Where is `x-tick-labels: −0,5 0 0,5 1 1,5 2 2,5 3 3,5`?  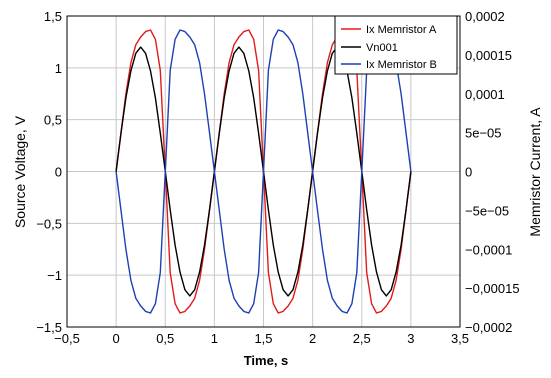 x-tick-labels: −0,5 0 0,5 1 1,5 2 2,5 3 3,5 is located at coordinates (261, 338).